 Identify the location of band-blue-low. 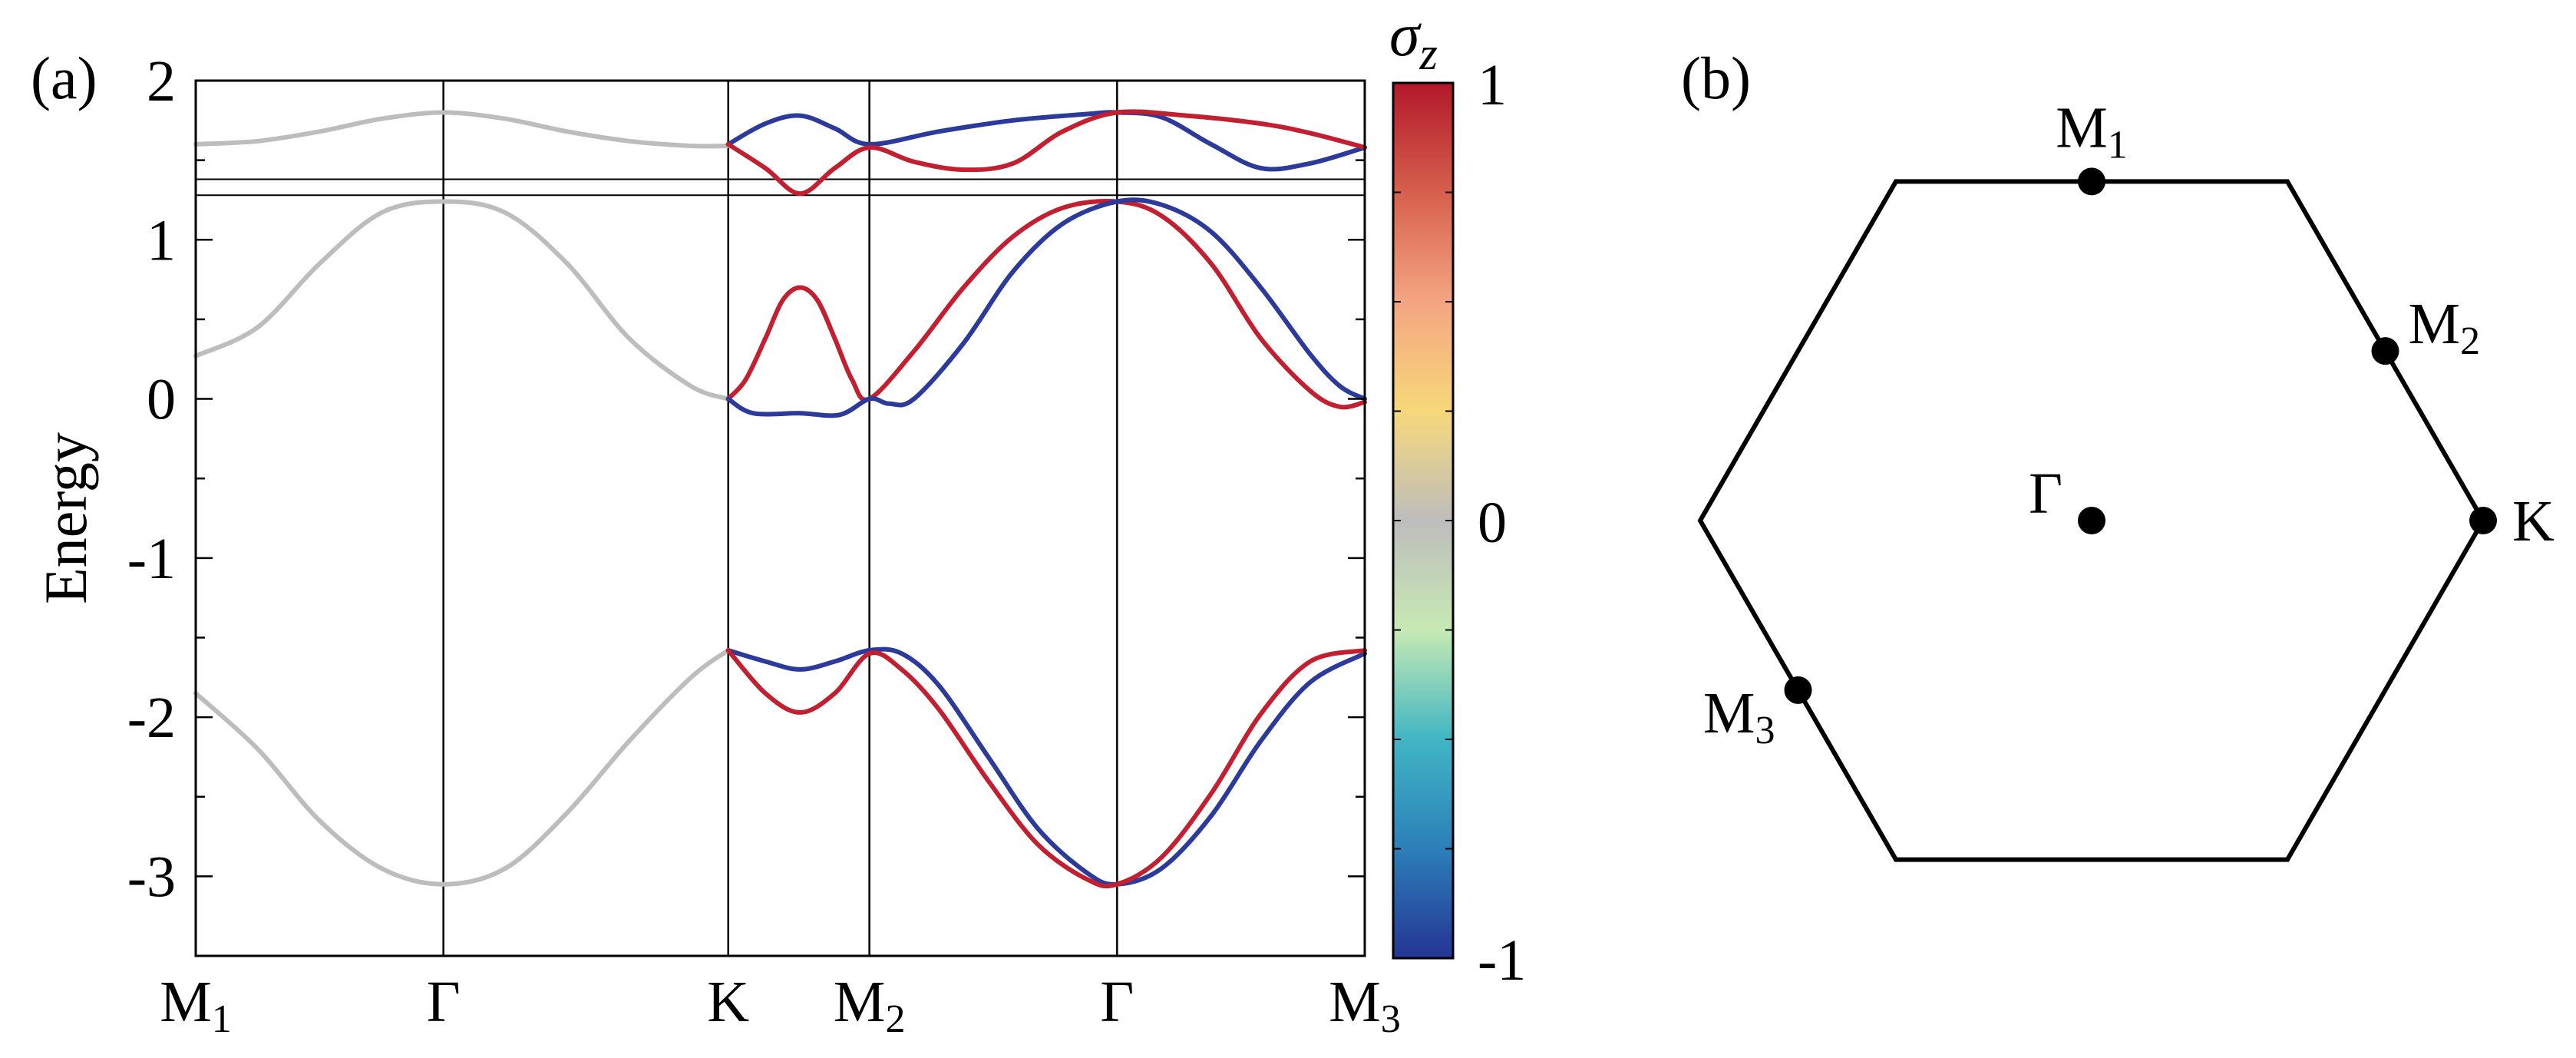
(1046, 766).